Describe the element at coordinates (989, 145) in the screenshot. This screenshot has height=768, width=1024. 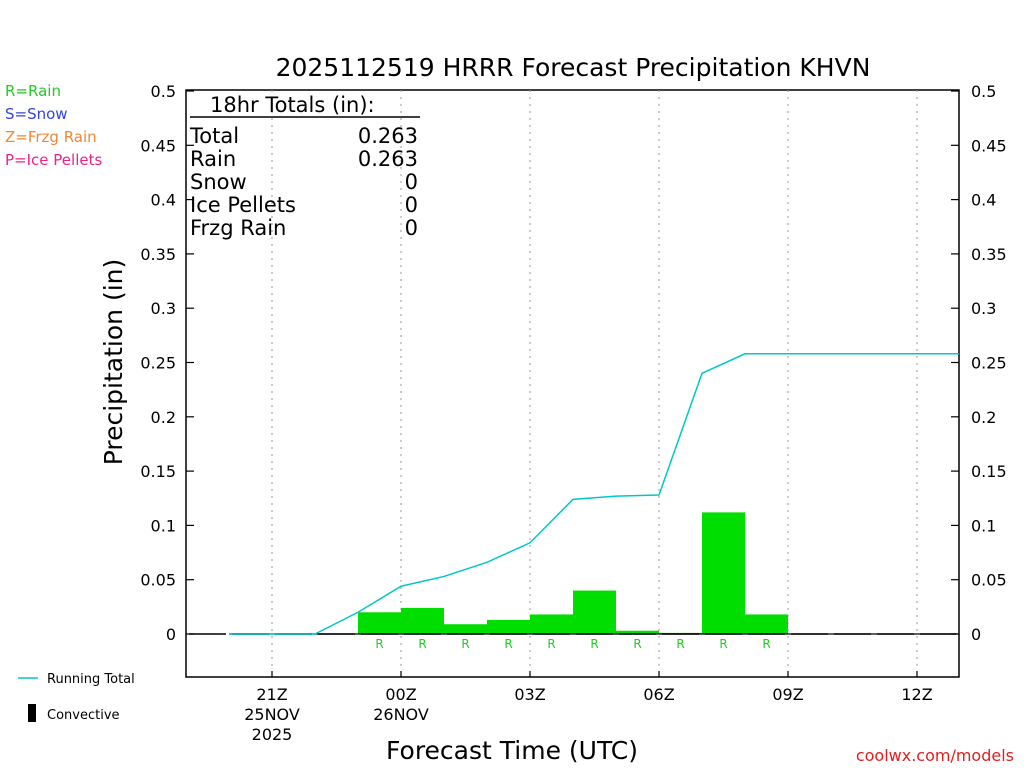
I see `ytick-right-1: 0.45` at that location.